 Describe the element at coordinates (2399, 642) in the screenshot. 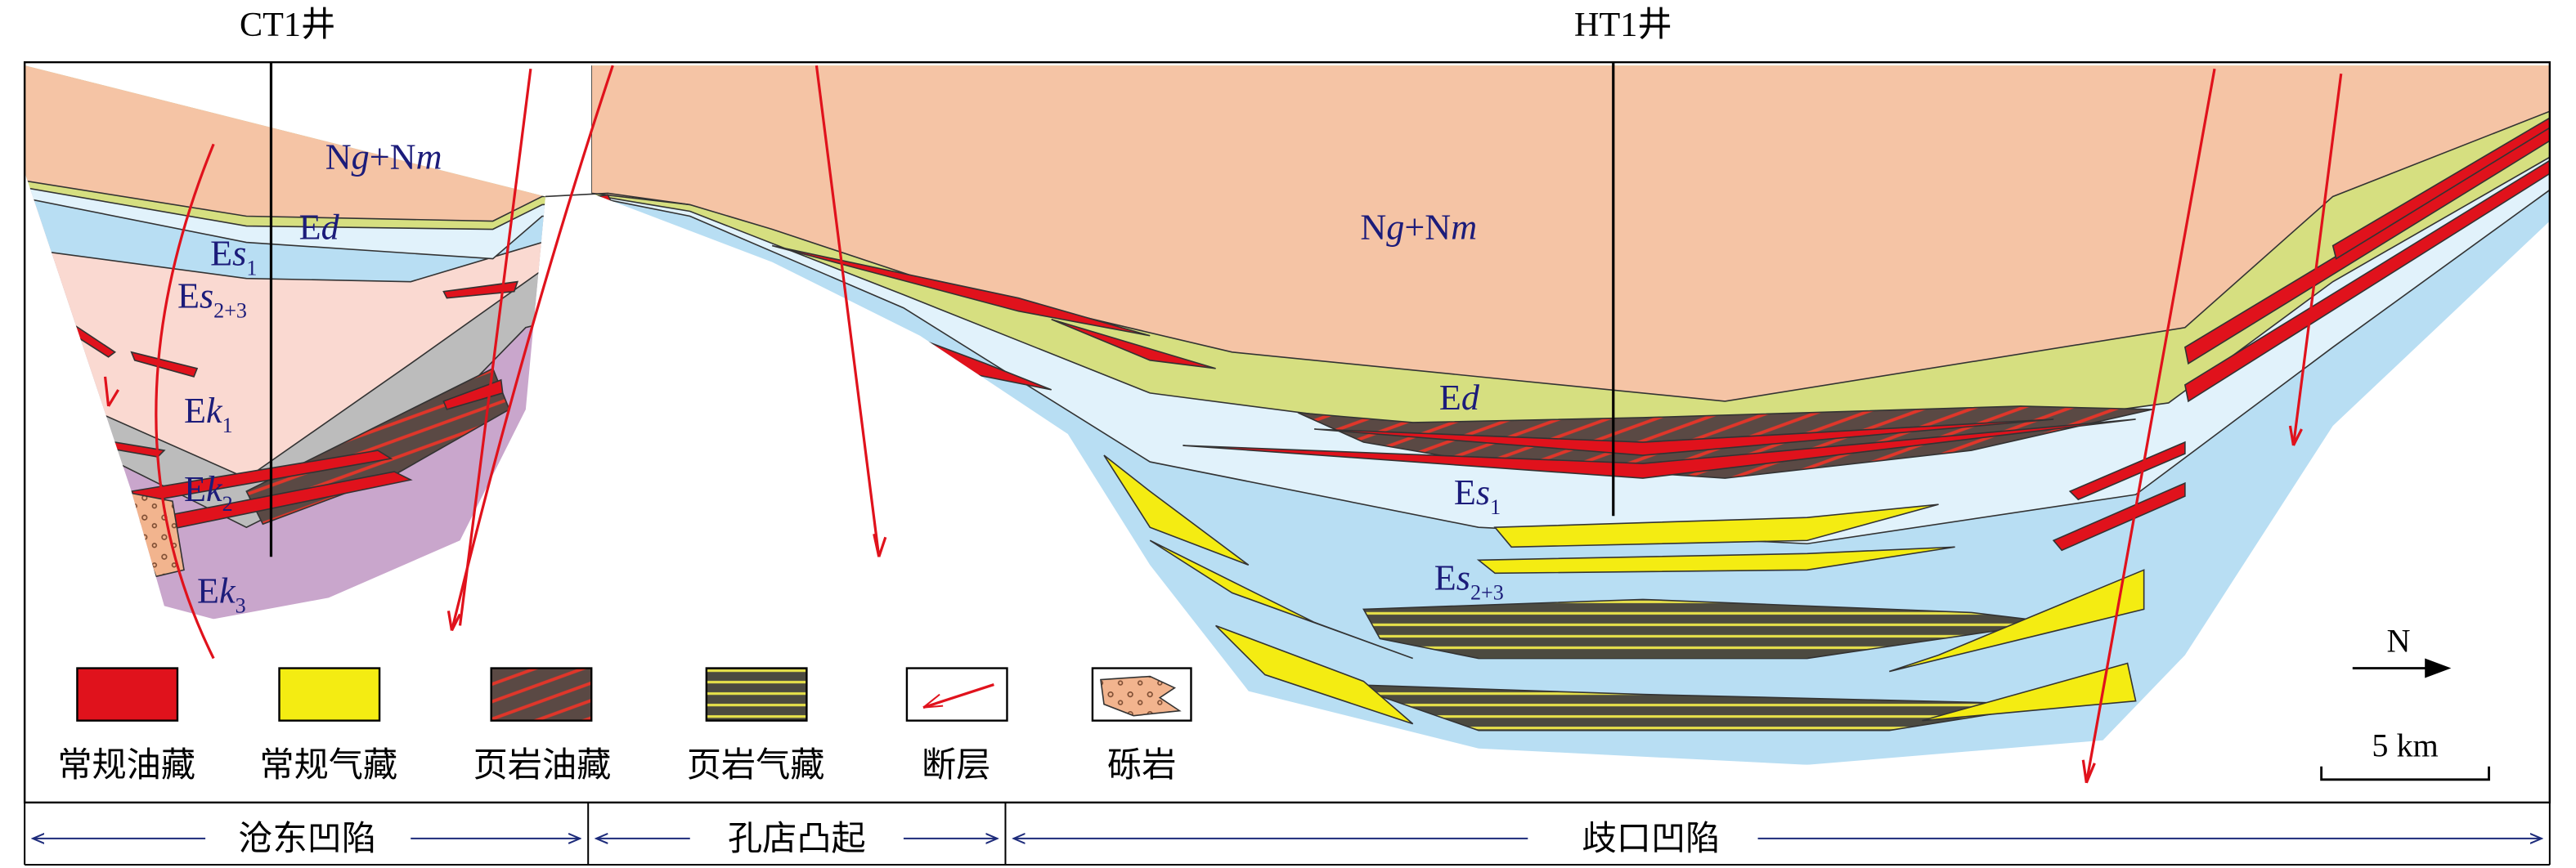

I see `north-label: N` at that location.